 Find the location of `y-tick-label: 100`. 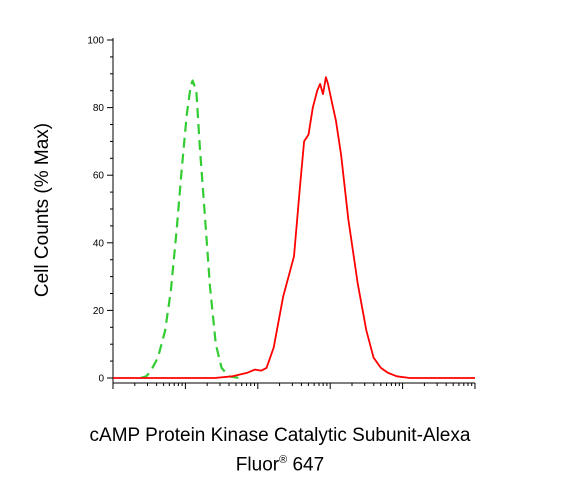

y-tick-label: 100 is located at coordinates (95, 41).